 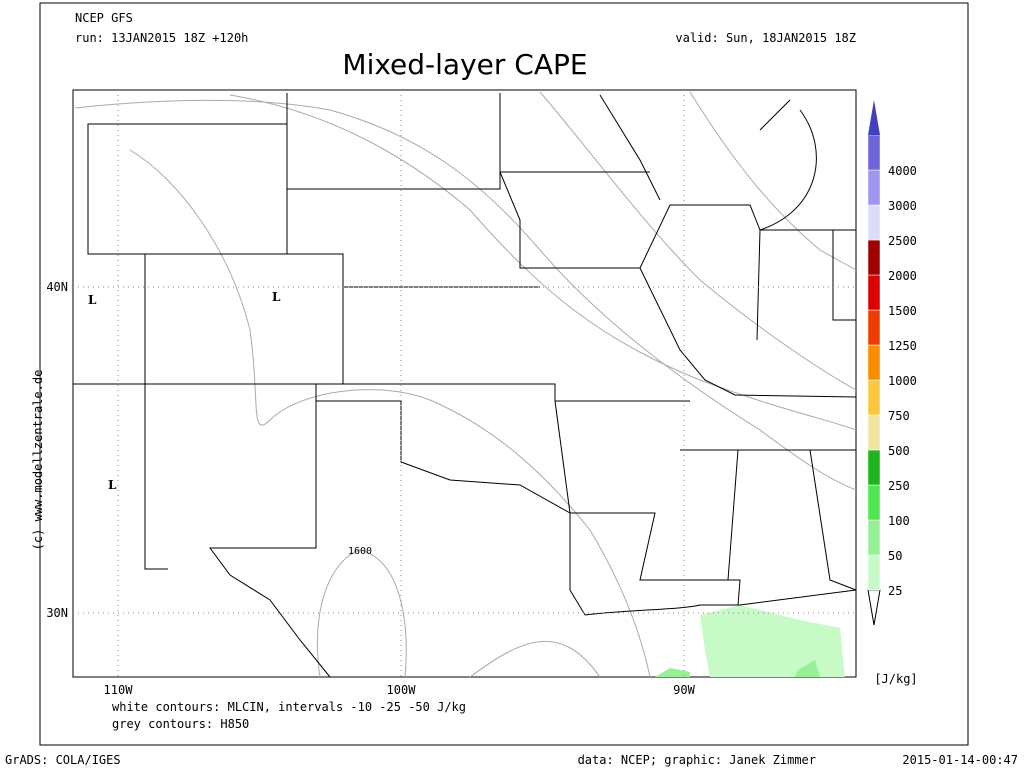 What do you see at coordinates (684, 690) in the screenshot?
I see `lon-label: 90W` at bounding box center [684, 690].